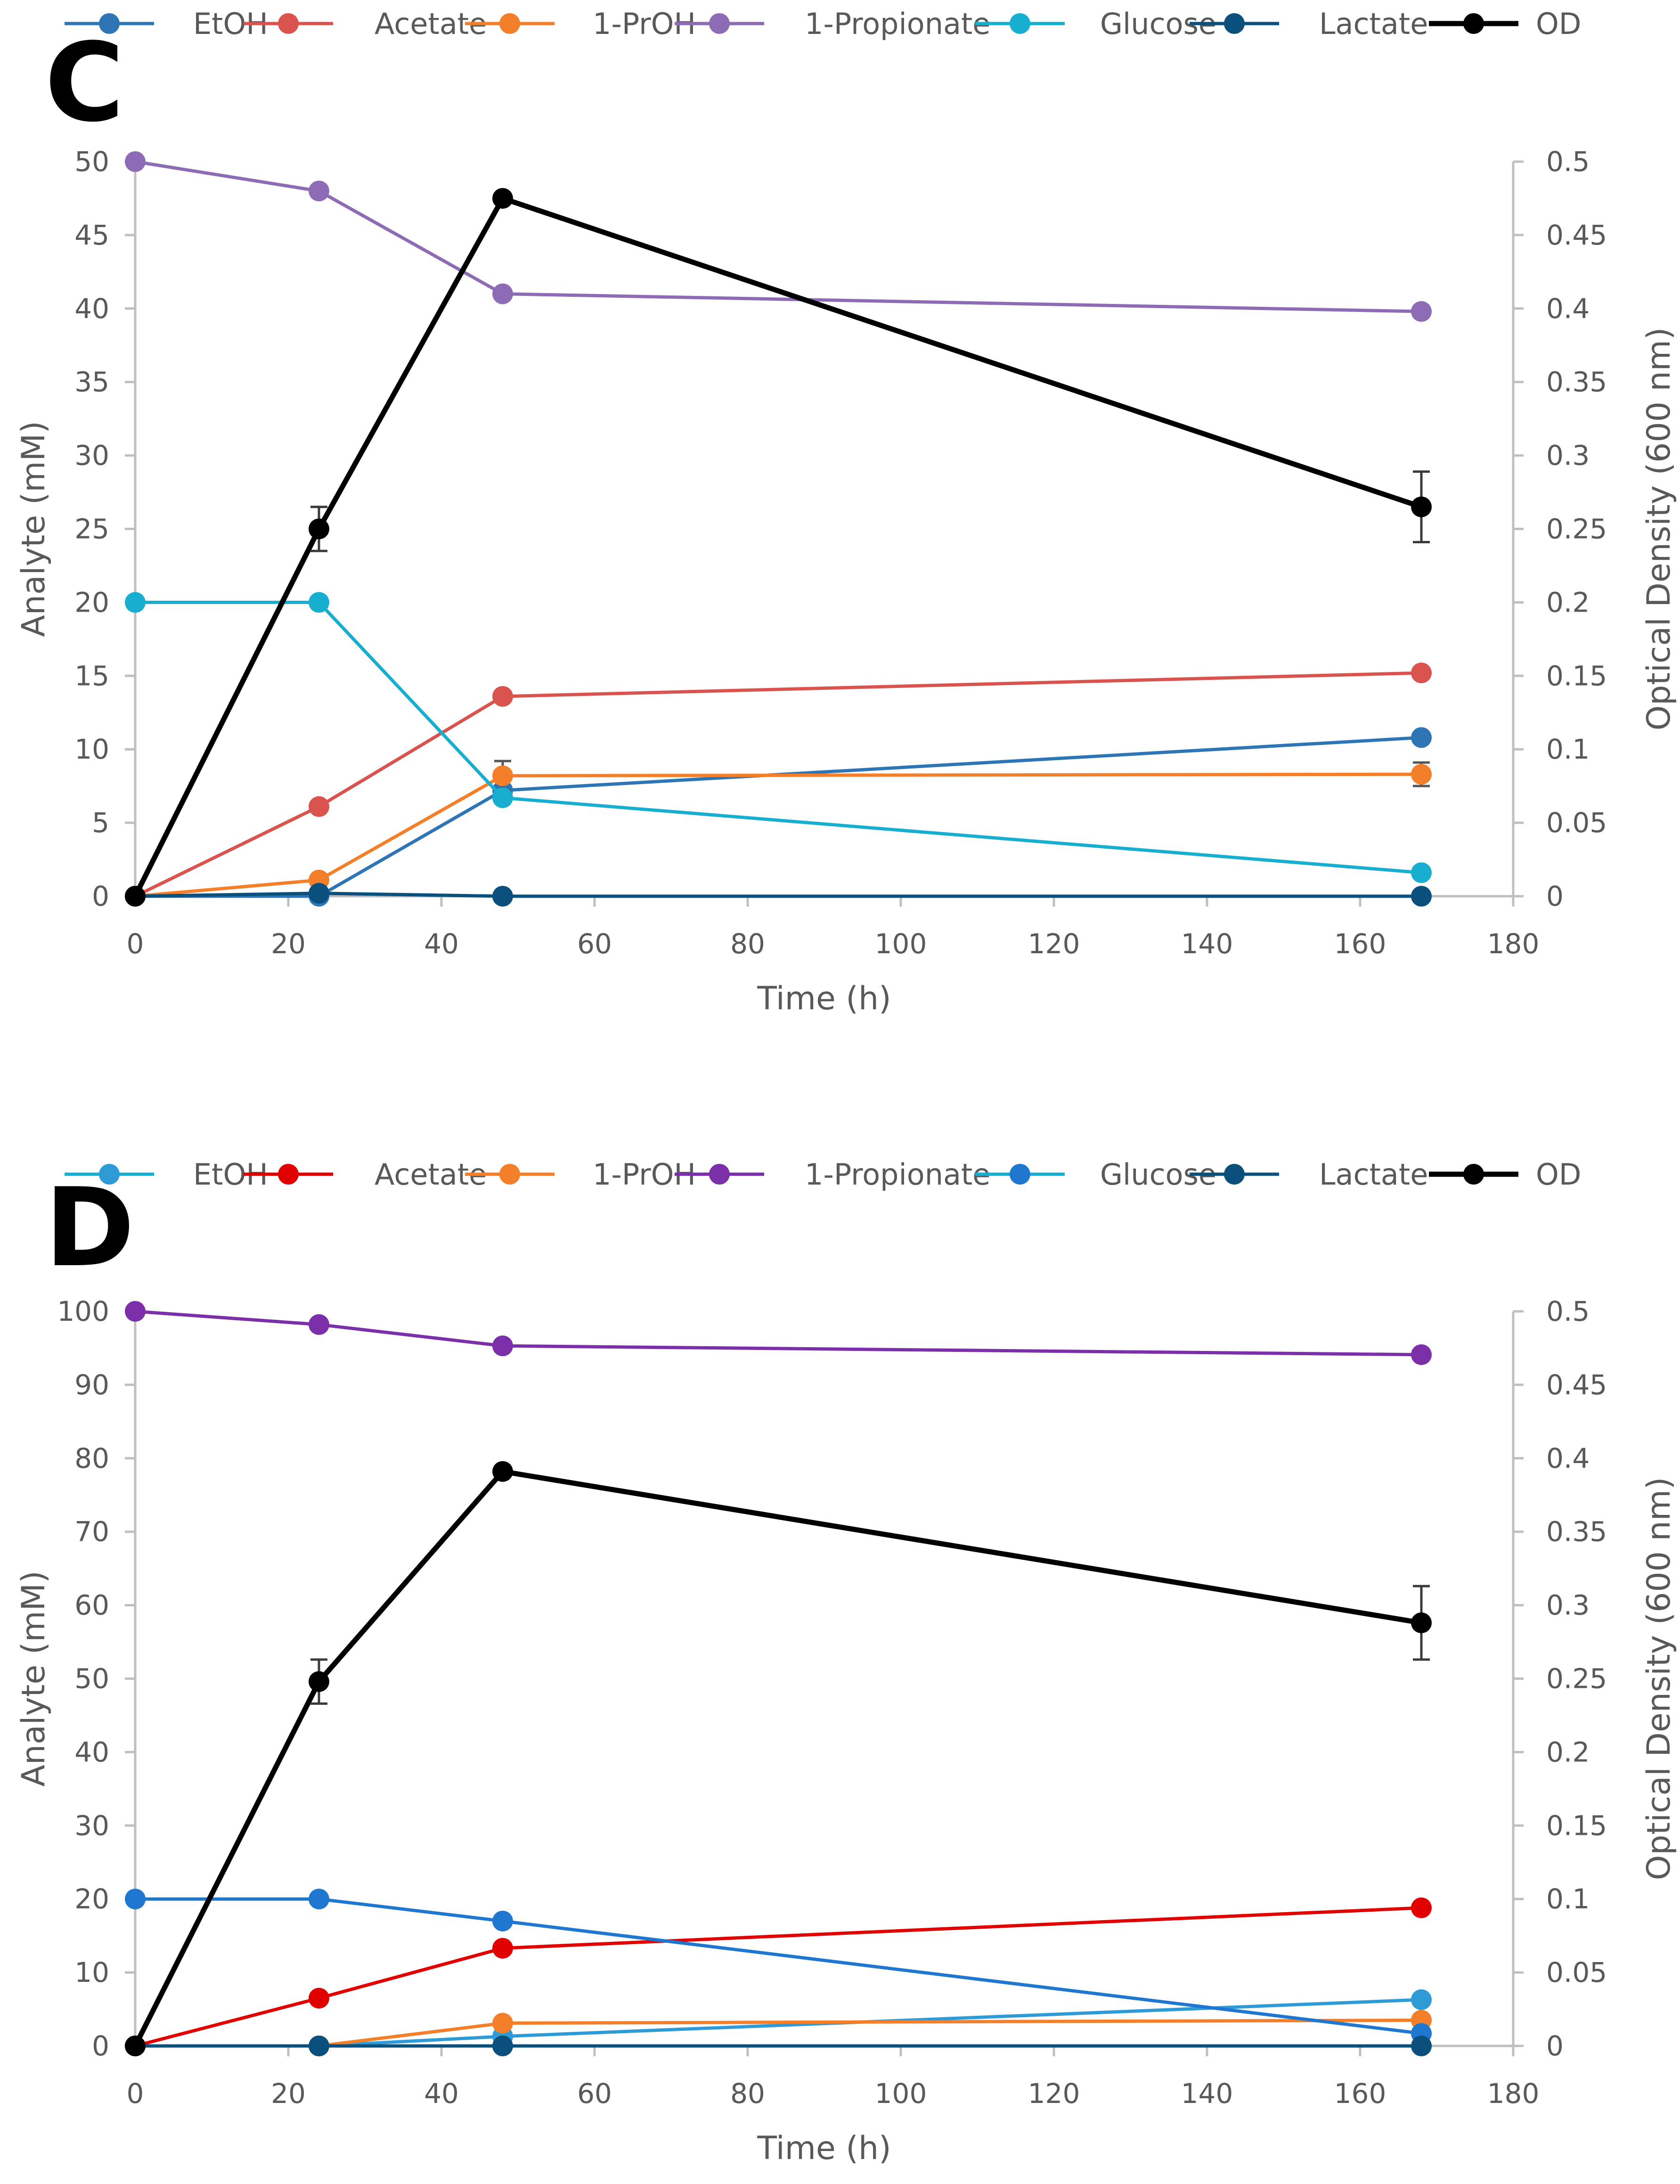 The height and width of the screenshot is (2184, 1680). I want to click on panel-label: D, so click(90, 1228).